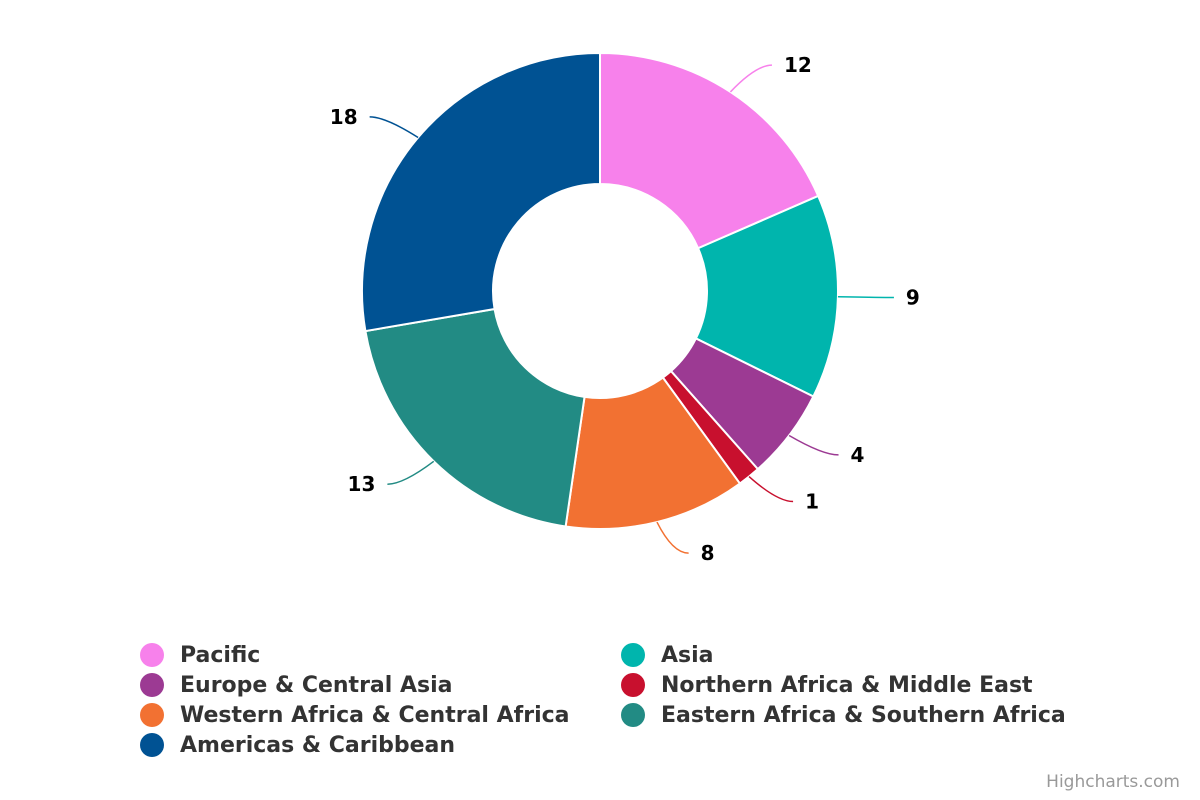 Image resolution: width=1200 pixels, height=800 pixels. Describe the element at coordinates (847, 685) in the screenshot. I see `legend-label: Northern Africa & Middle East` at that location.